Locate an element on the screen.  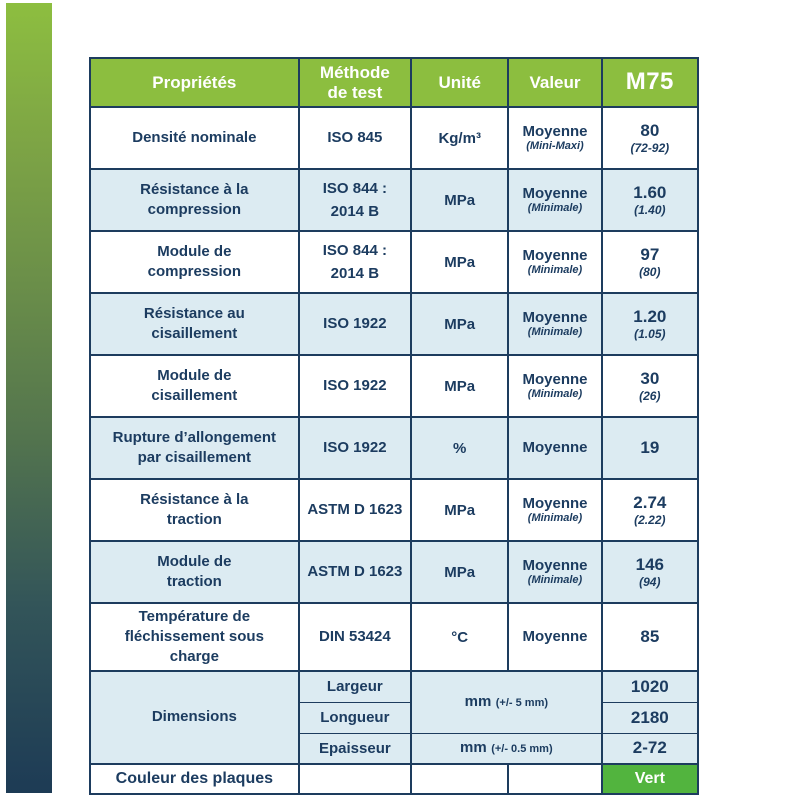
dimension-value-cell: 2-72 is located at coordinates (650, 748).